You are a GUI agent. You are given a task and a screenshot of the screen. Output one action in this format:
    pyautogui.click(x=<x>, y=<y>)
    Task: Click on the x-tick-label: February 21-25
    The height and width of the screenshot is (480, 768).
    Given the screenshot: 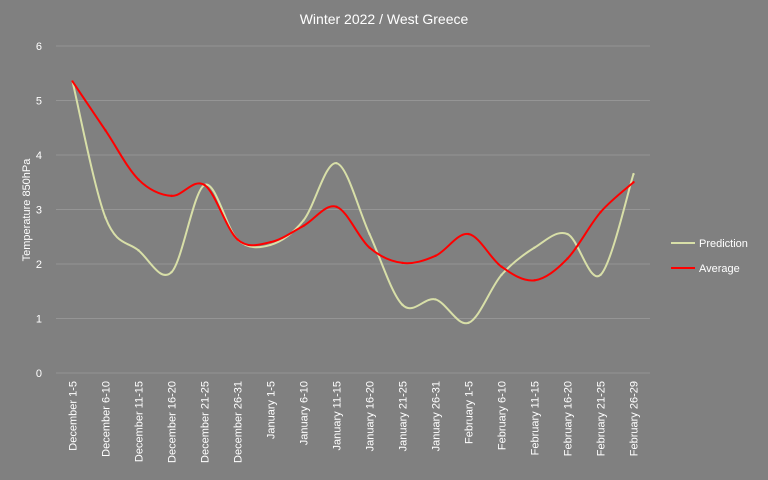 What is the action you would take?
    pyautogui.click(x=602, y=418)
    